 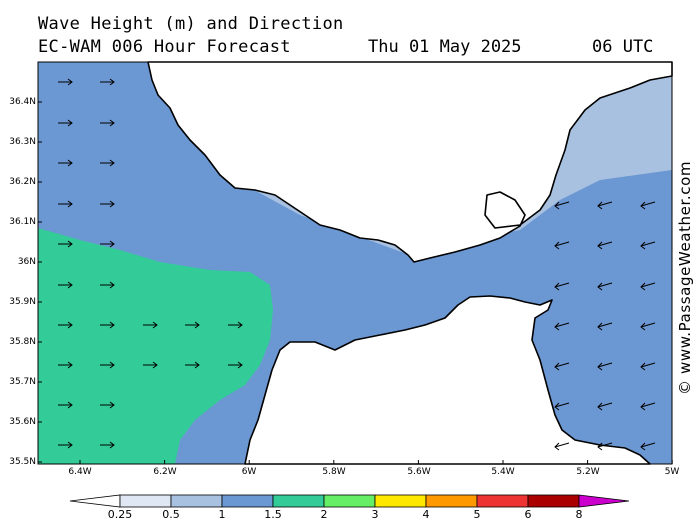 I want to click on lon-label-6.2: 6.2W, so click(x=165, y=472).